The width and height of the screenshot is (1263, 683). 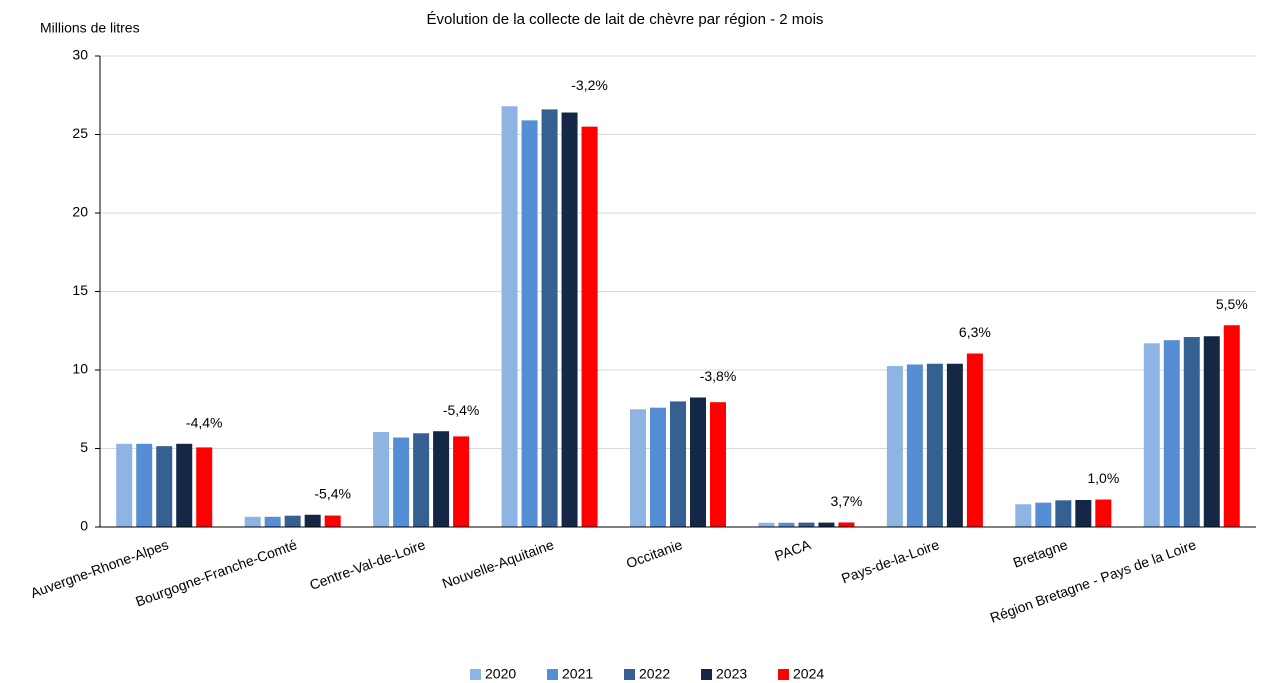 What do you see at coordinates (80, 212) in the screenshot?
I see `y-tick-label: 20` at bounding box center [80, 212].